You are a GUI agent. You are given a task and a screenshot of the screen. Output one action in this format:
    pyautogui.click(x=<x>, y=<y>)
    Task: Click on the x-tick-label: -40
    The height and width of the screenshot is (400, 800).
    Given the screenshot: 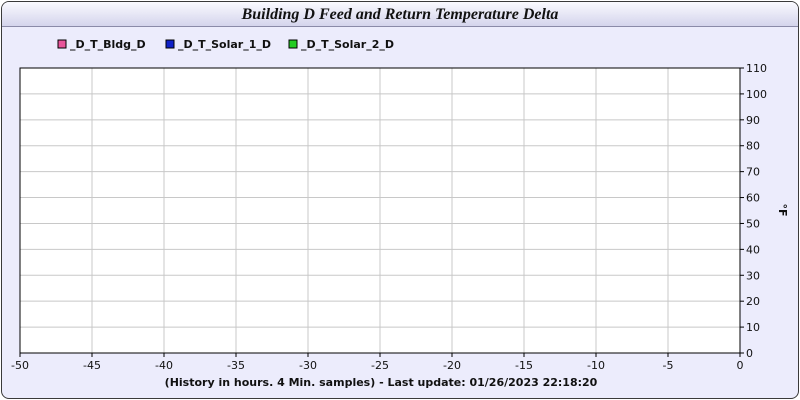 What is the action you would take?
    pyautogui.click(x=164, y=365)
    